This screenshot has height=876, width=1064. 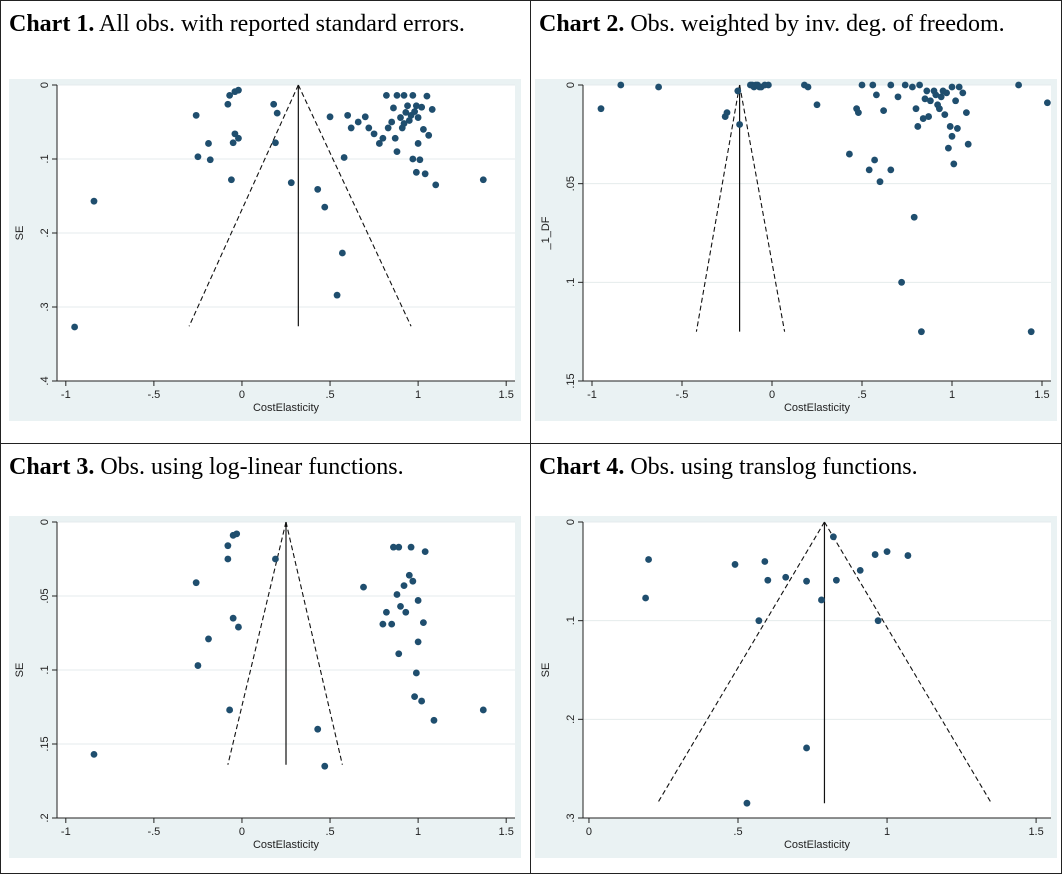 I want to click on y-axis-label: _1_DF, so click(x=546, y=233).